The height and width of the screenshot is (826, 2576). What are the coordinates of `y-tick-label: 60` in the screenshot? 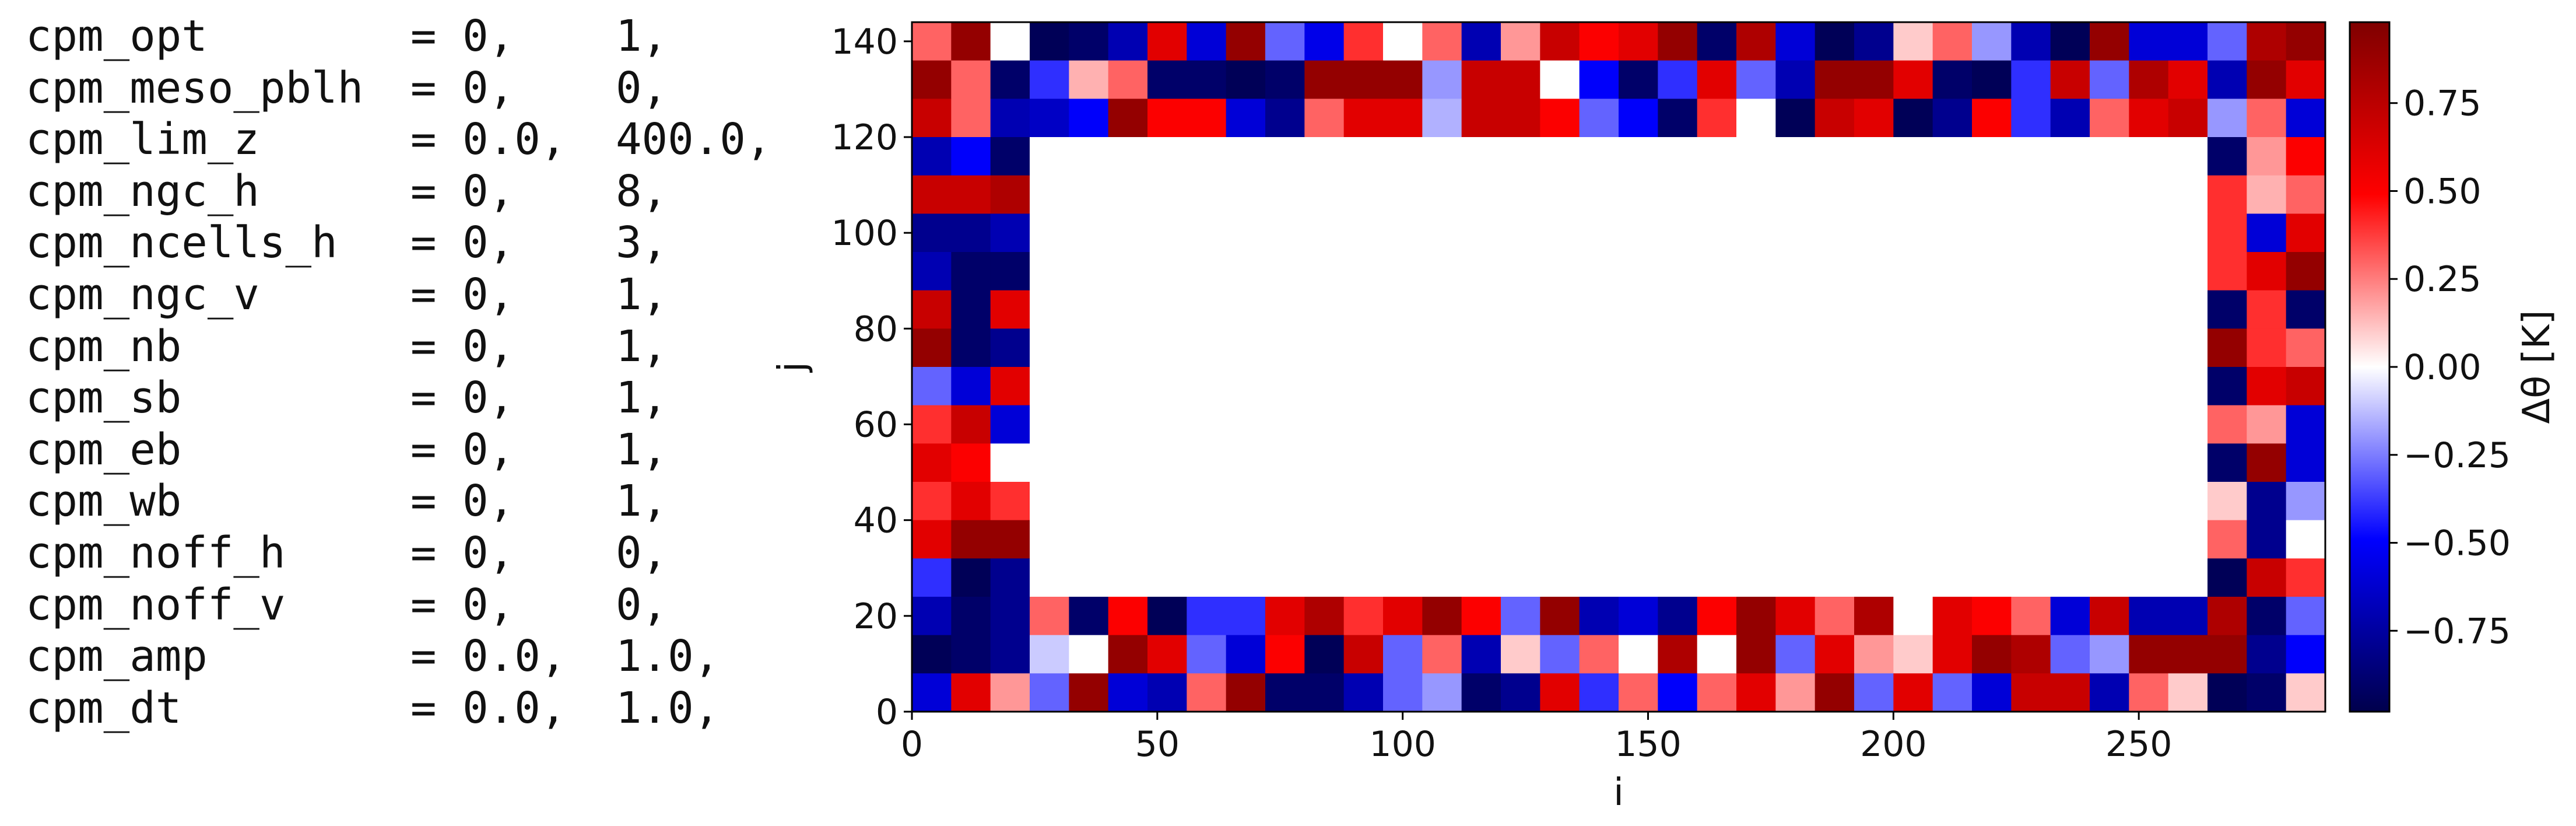 It's located at (876, 426).